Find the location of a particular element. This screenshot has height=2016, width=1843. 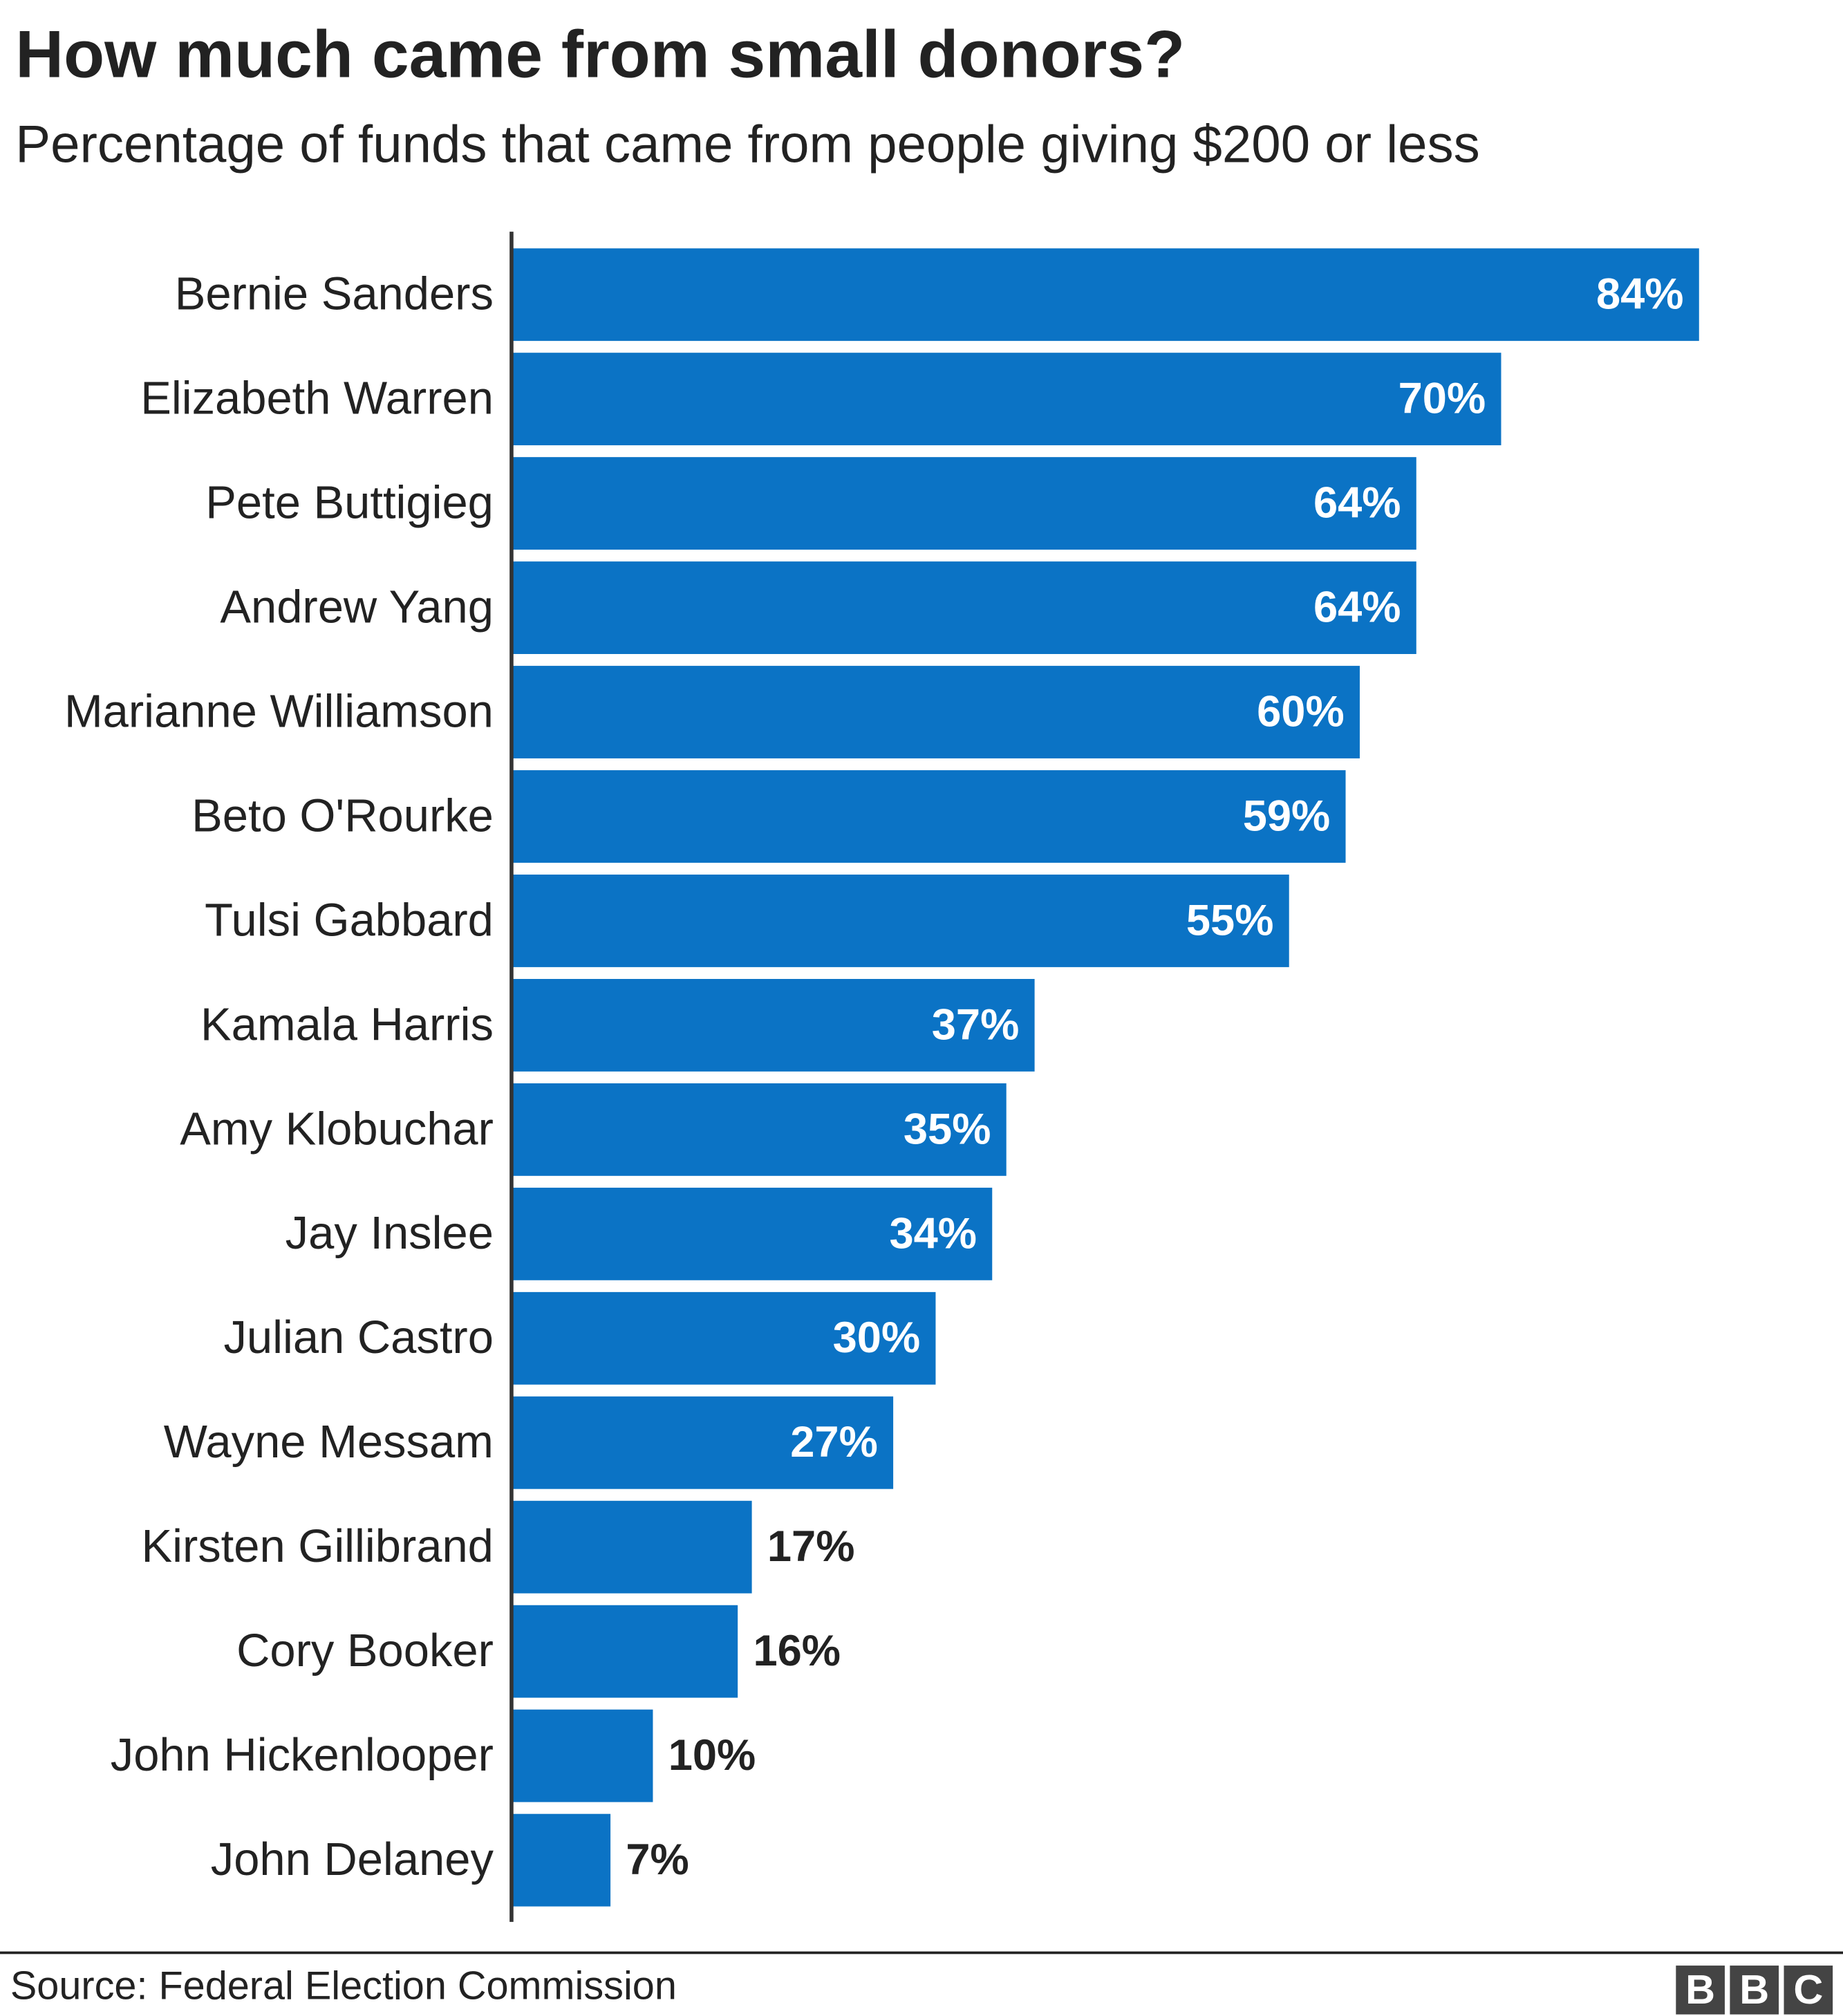

category-label: Kirsten Gillibrand is located at coordinates (317, 1546).